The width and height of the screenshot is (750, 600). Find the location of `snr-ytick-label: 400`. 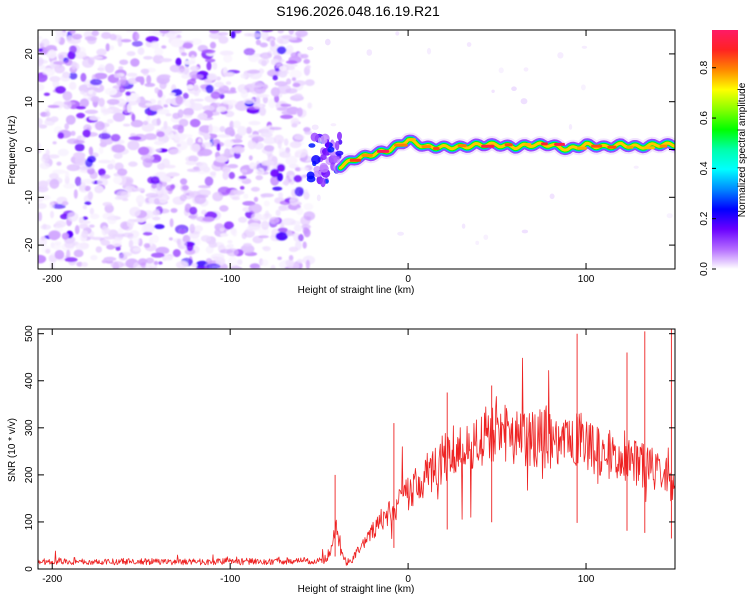

snr-ytick-label: 400 is located at coordinates (29, 380).